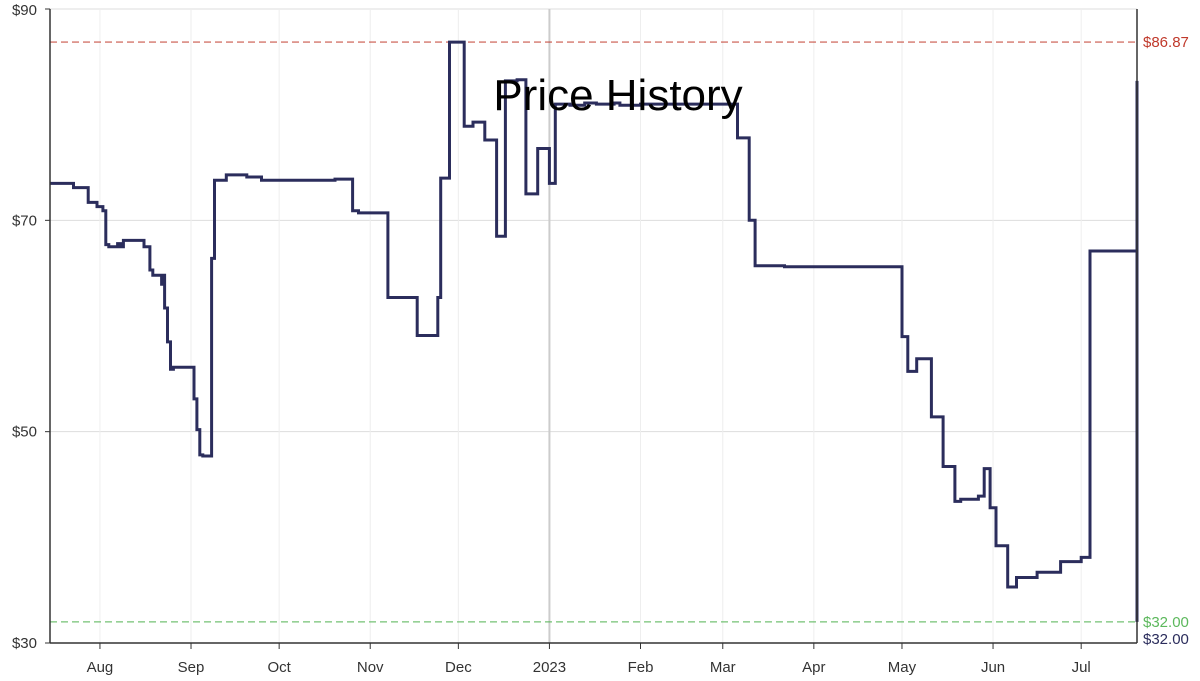  Describe the element at coordinates (24, 10) in the screenshot. I see `y-tick-label: $90` at that location.